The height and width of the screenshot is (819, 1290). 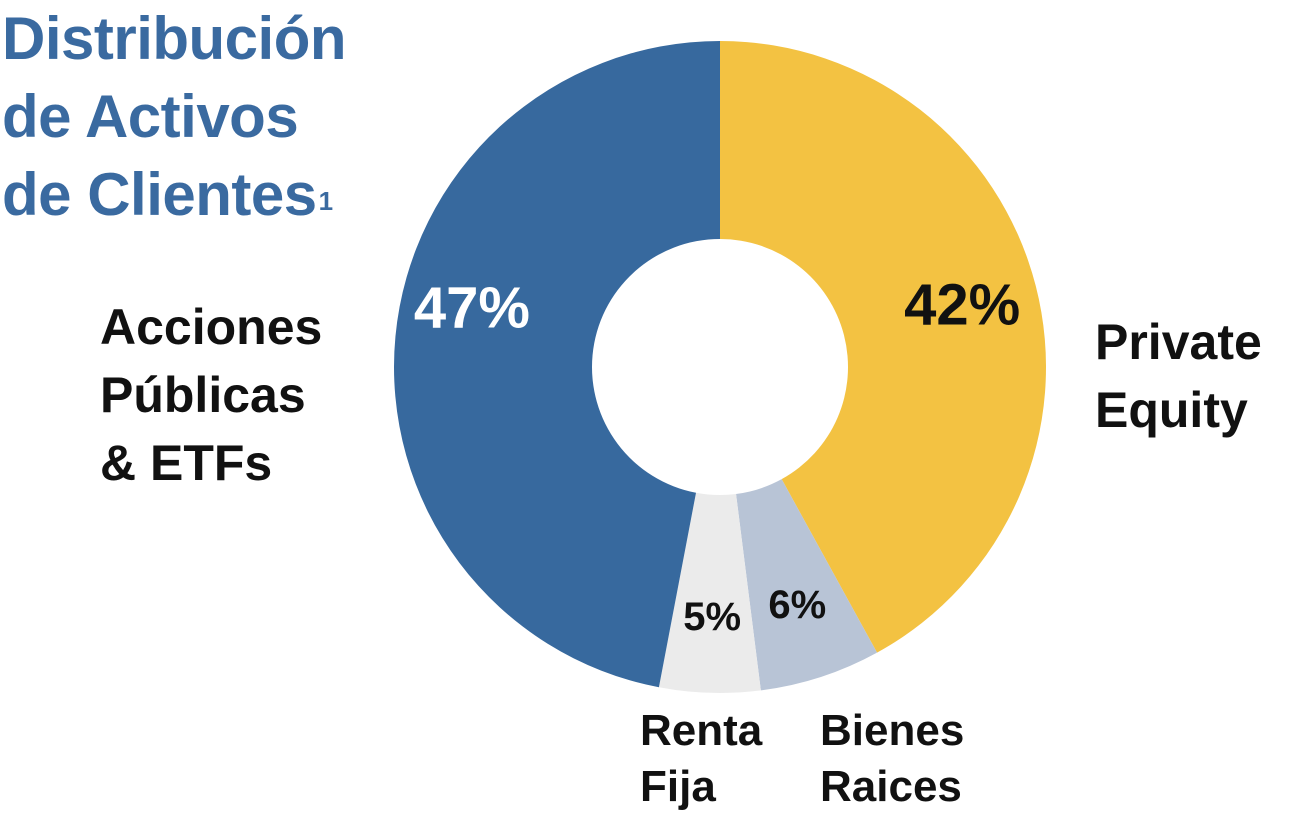 I want to click on label-bienes-line-1: Bienes, so click(x=892, y=730).